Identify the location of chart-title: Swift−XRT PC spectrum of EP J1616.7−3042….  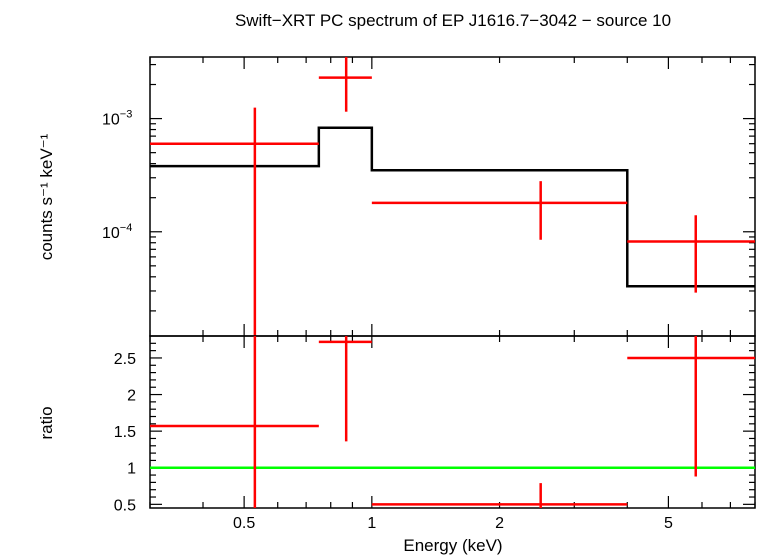
(453, 20).